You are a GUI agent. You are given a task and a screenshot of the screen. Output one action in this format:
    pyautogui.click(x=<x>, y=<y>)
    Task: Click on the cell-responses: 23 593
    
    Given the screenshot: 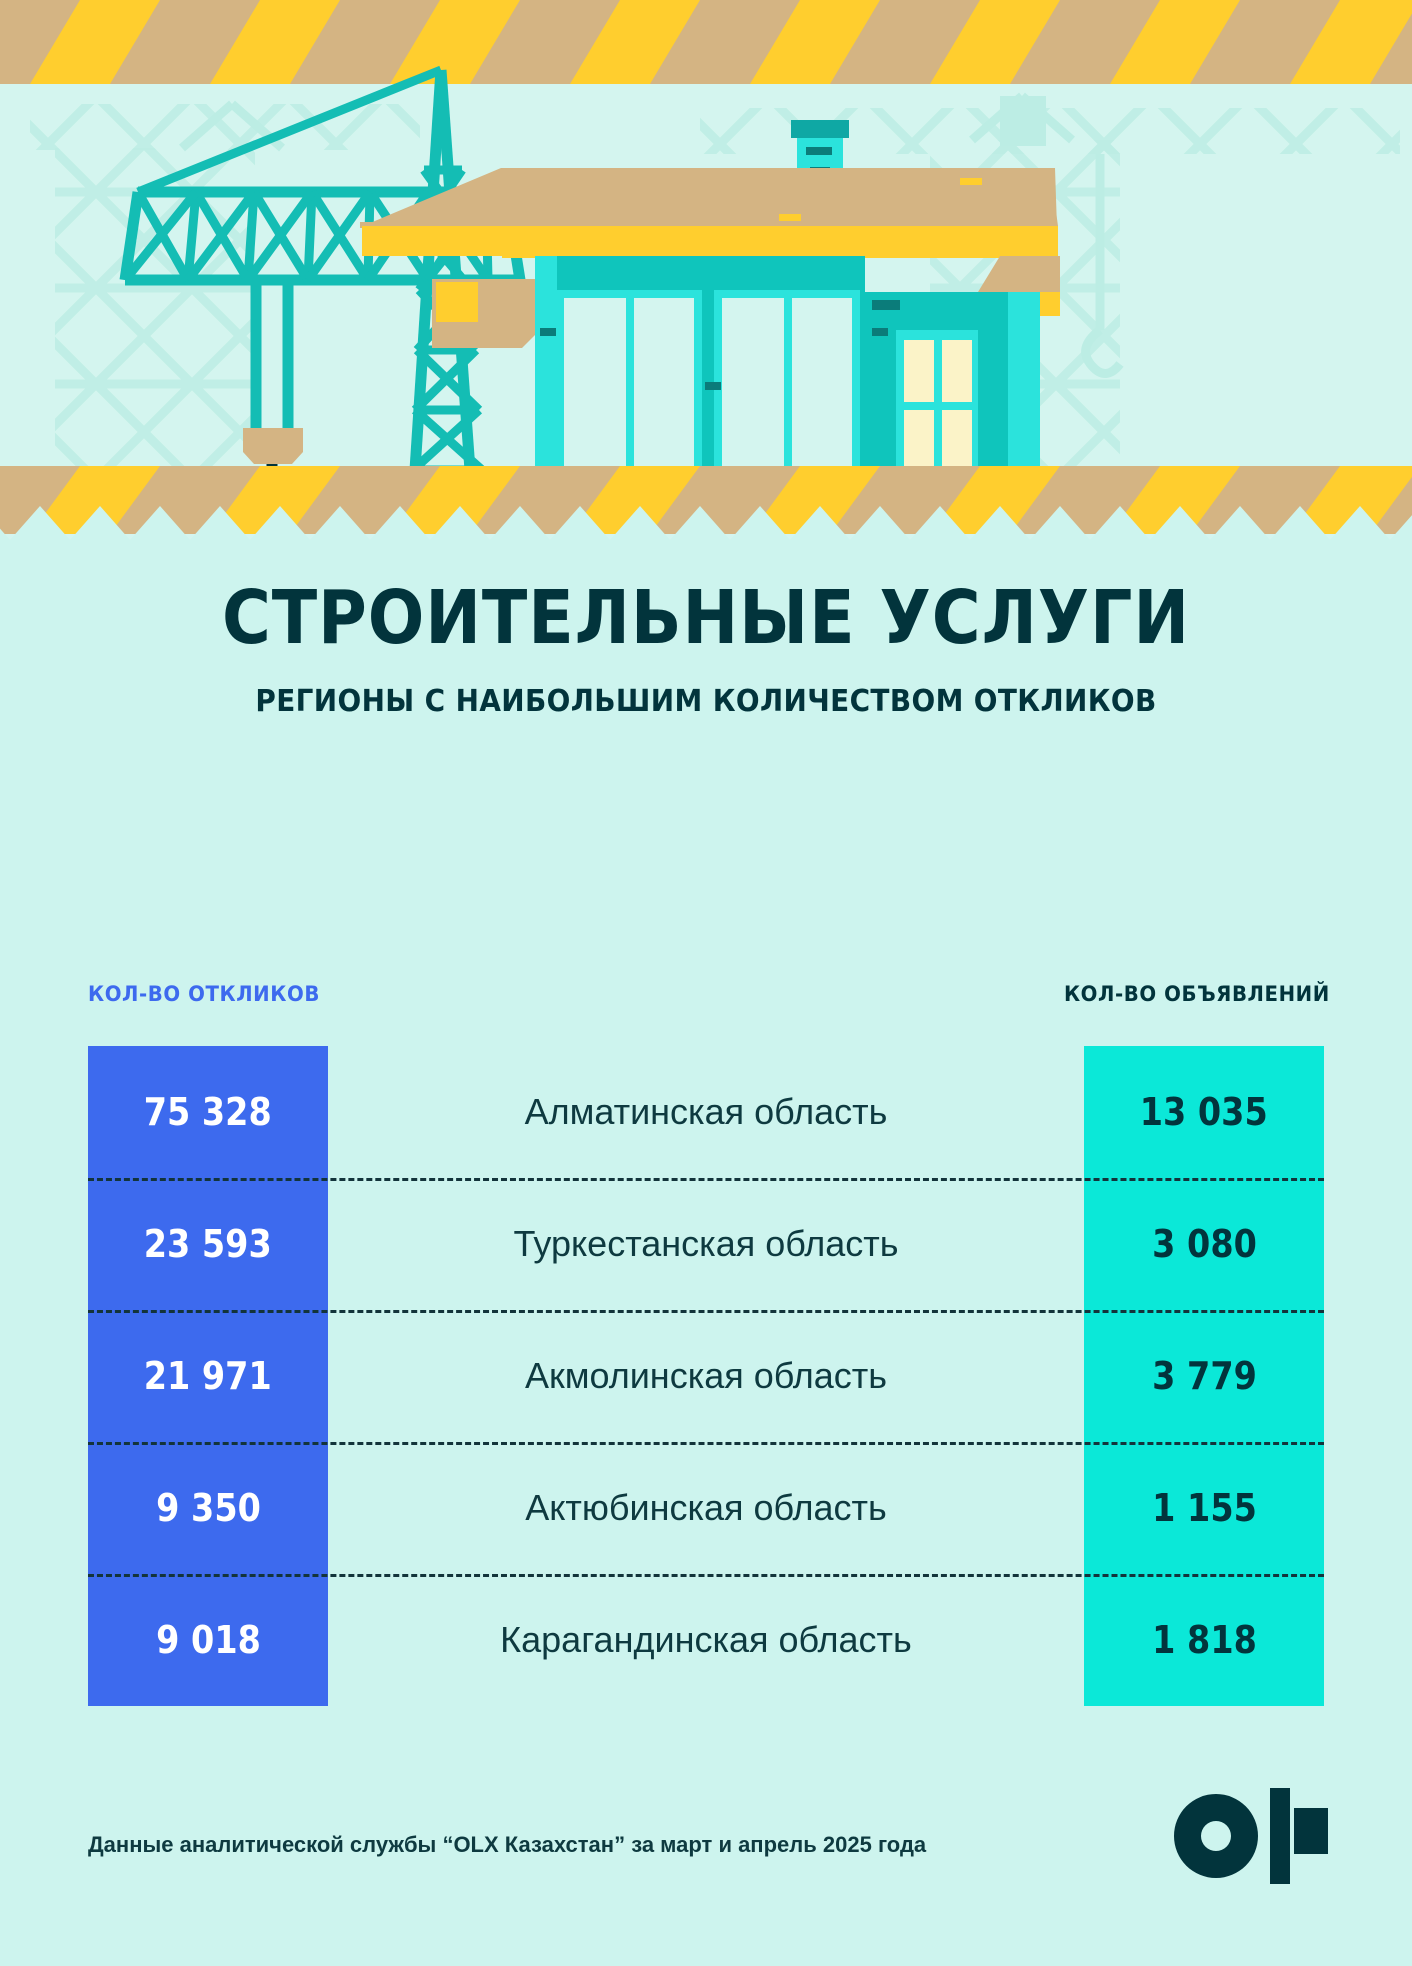 What is the action you would take?
    pyautogui.click(x=208, y=1244)
    